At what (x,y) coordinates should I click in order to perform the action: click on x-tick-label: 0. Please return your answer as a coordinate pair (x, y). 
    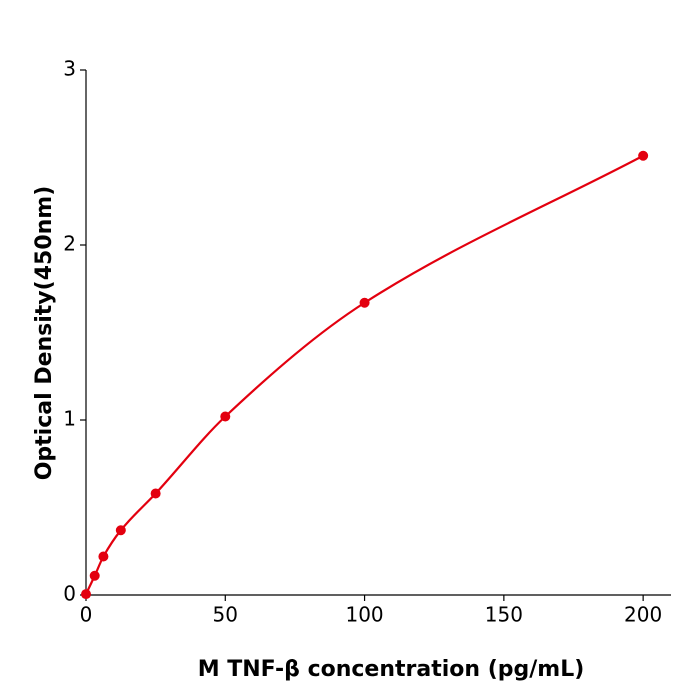
    Looking at the image, I should click on (86, 615).